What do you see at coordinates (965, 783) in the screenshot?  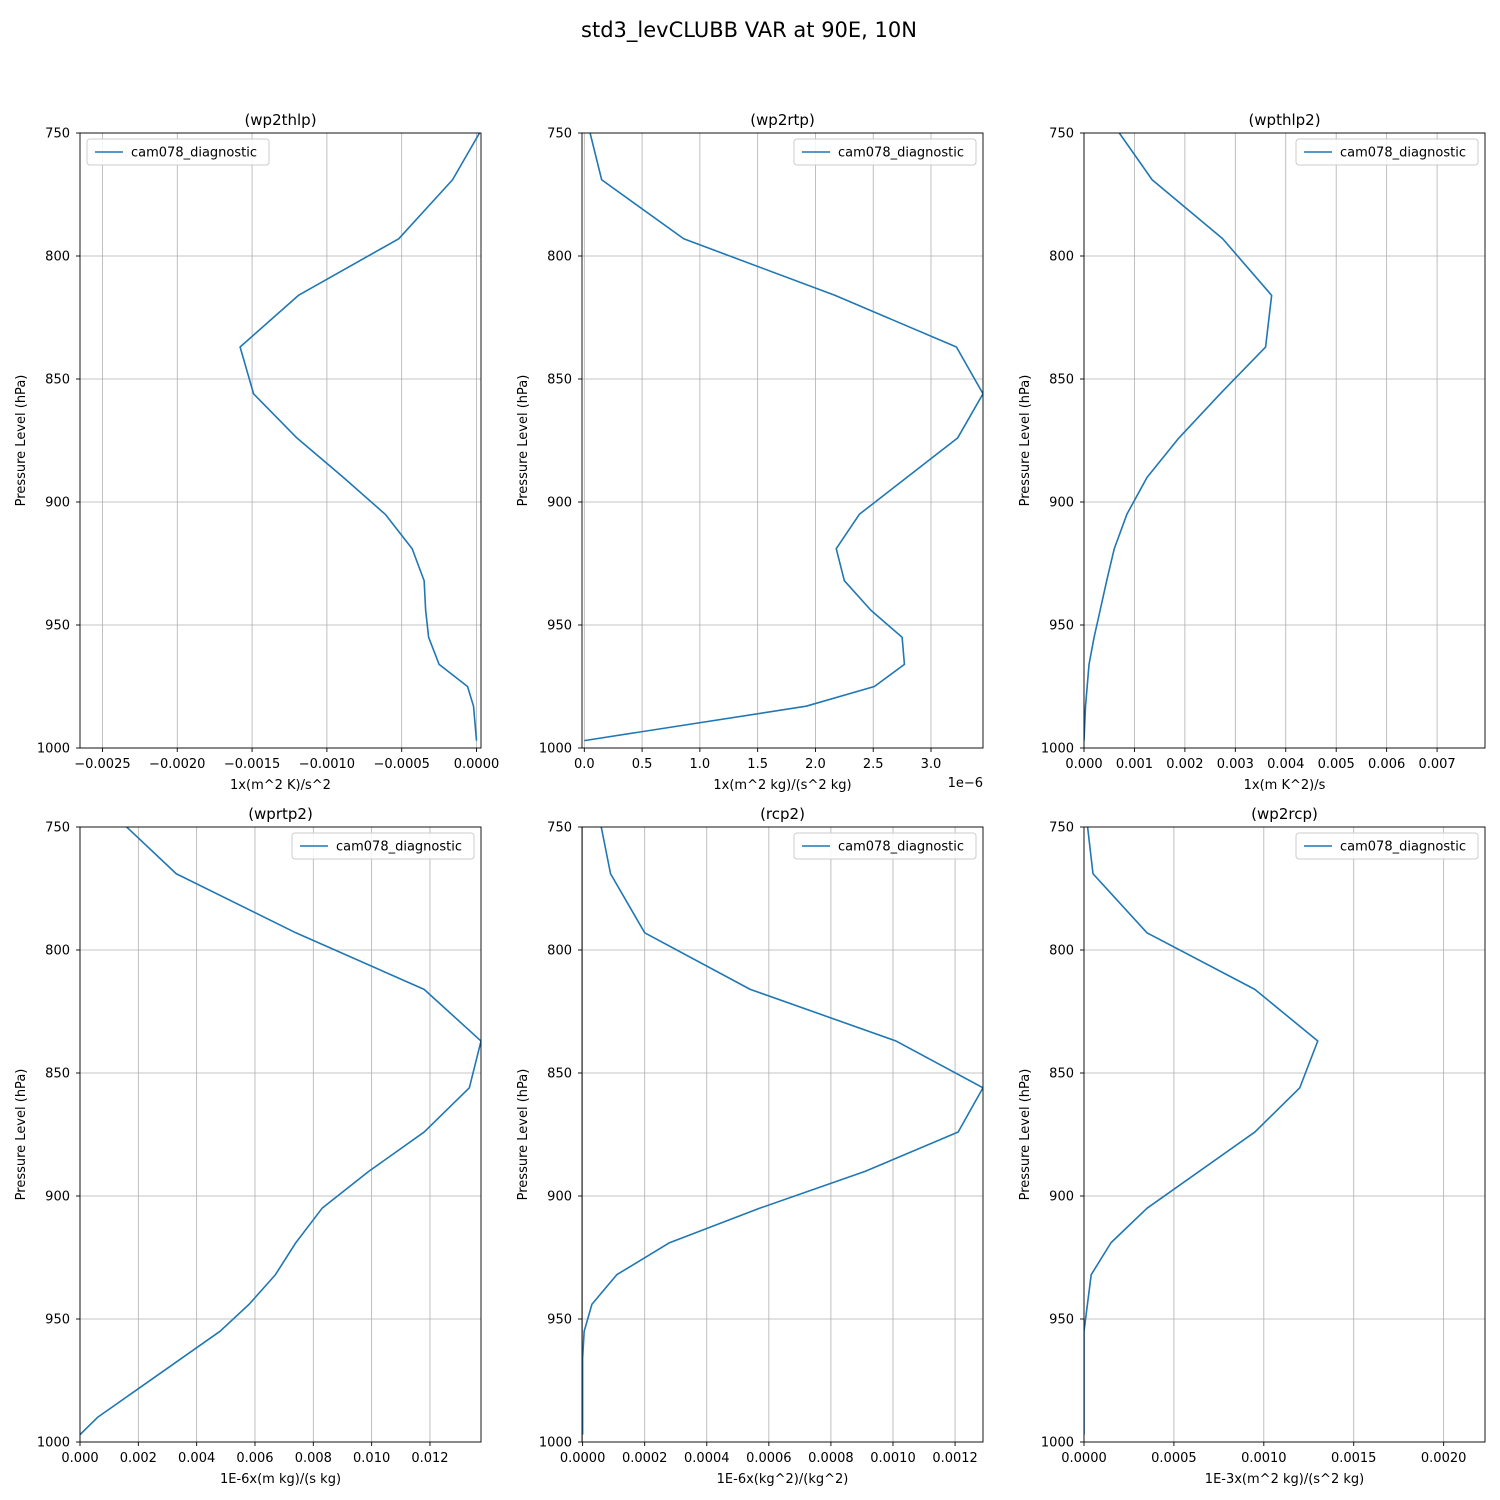 I see `x-offset-text: 1e−6` at bounding box center [965, 783].